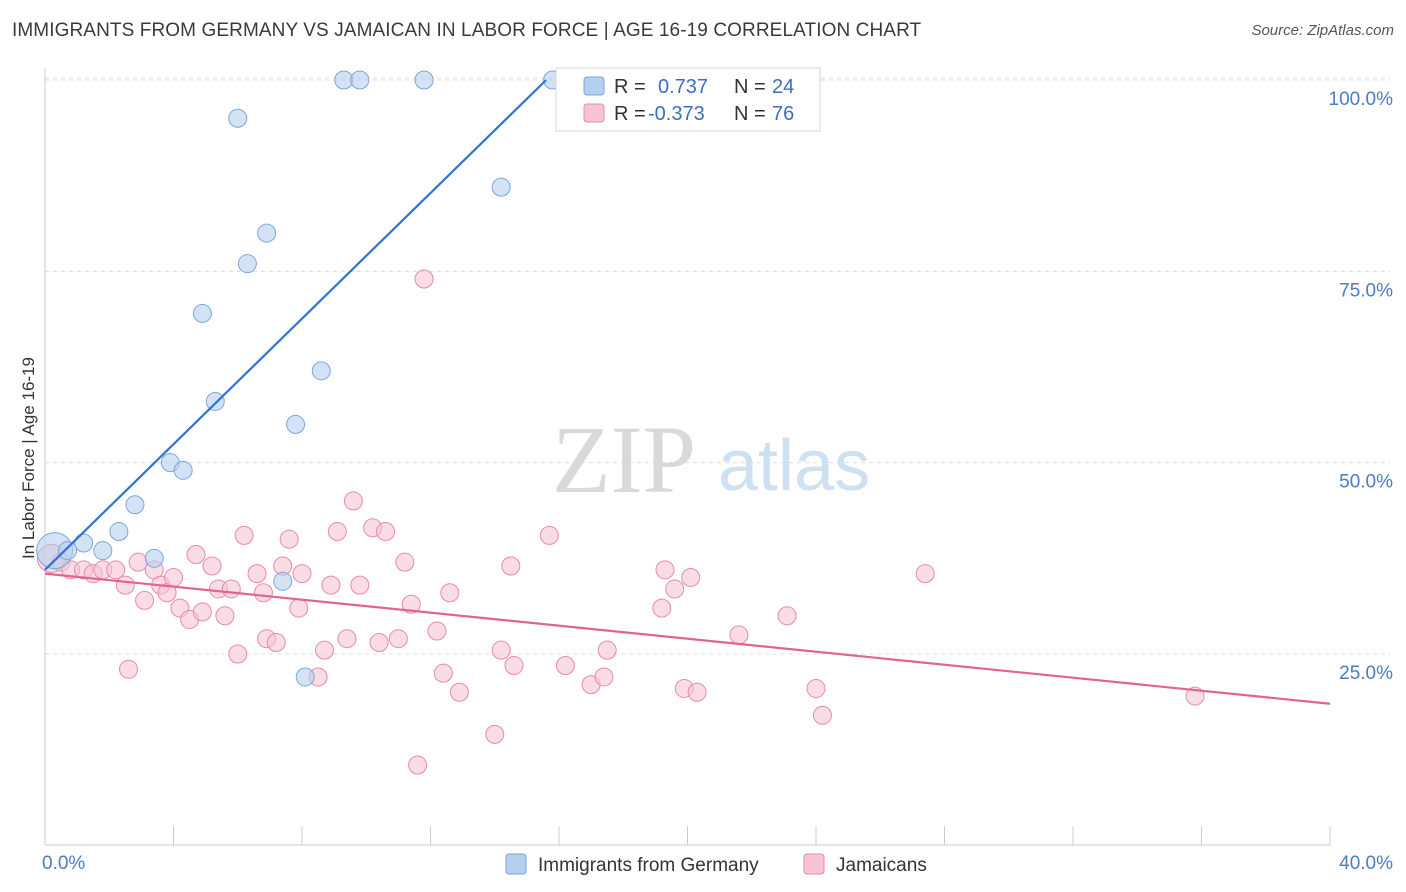 The image size is (1406, 892). Describe the element at coordinates (1366, 482) in the screenshot. I see `y-tick-label-50: 50.0%` at that location.